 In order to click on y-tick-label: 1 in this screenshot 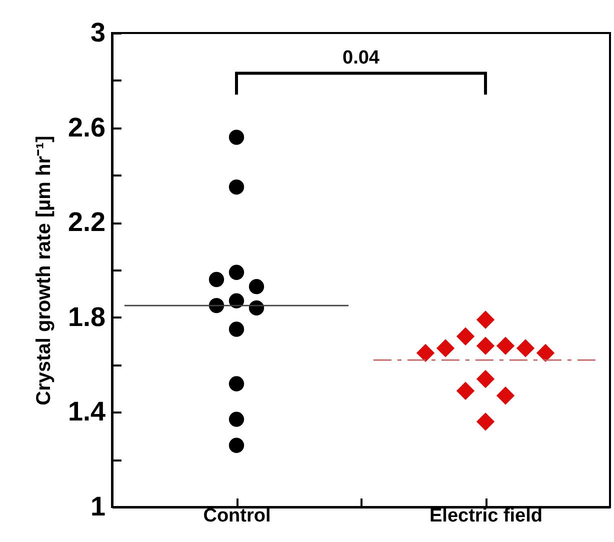, I will do `click(98, 507)`.